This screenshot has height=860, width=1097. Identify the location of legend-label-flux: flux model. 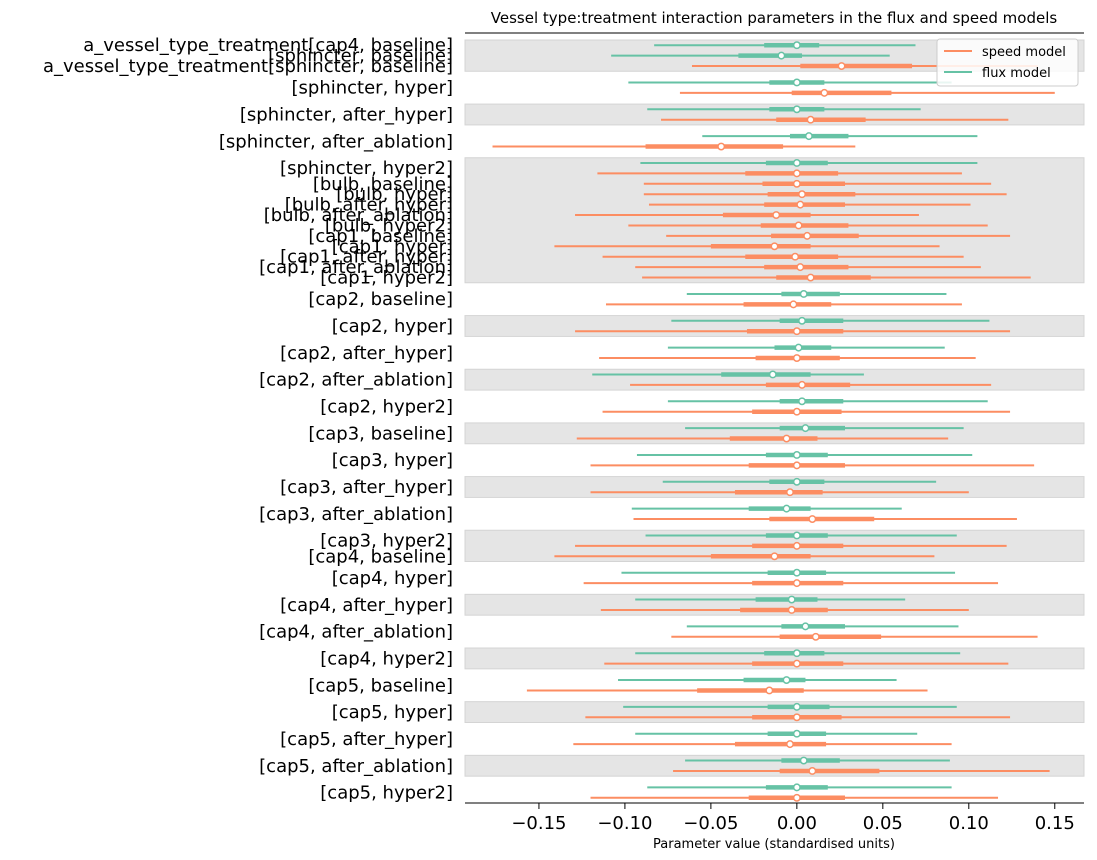
(1016, 73).